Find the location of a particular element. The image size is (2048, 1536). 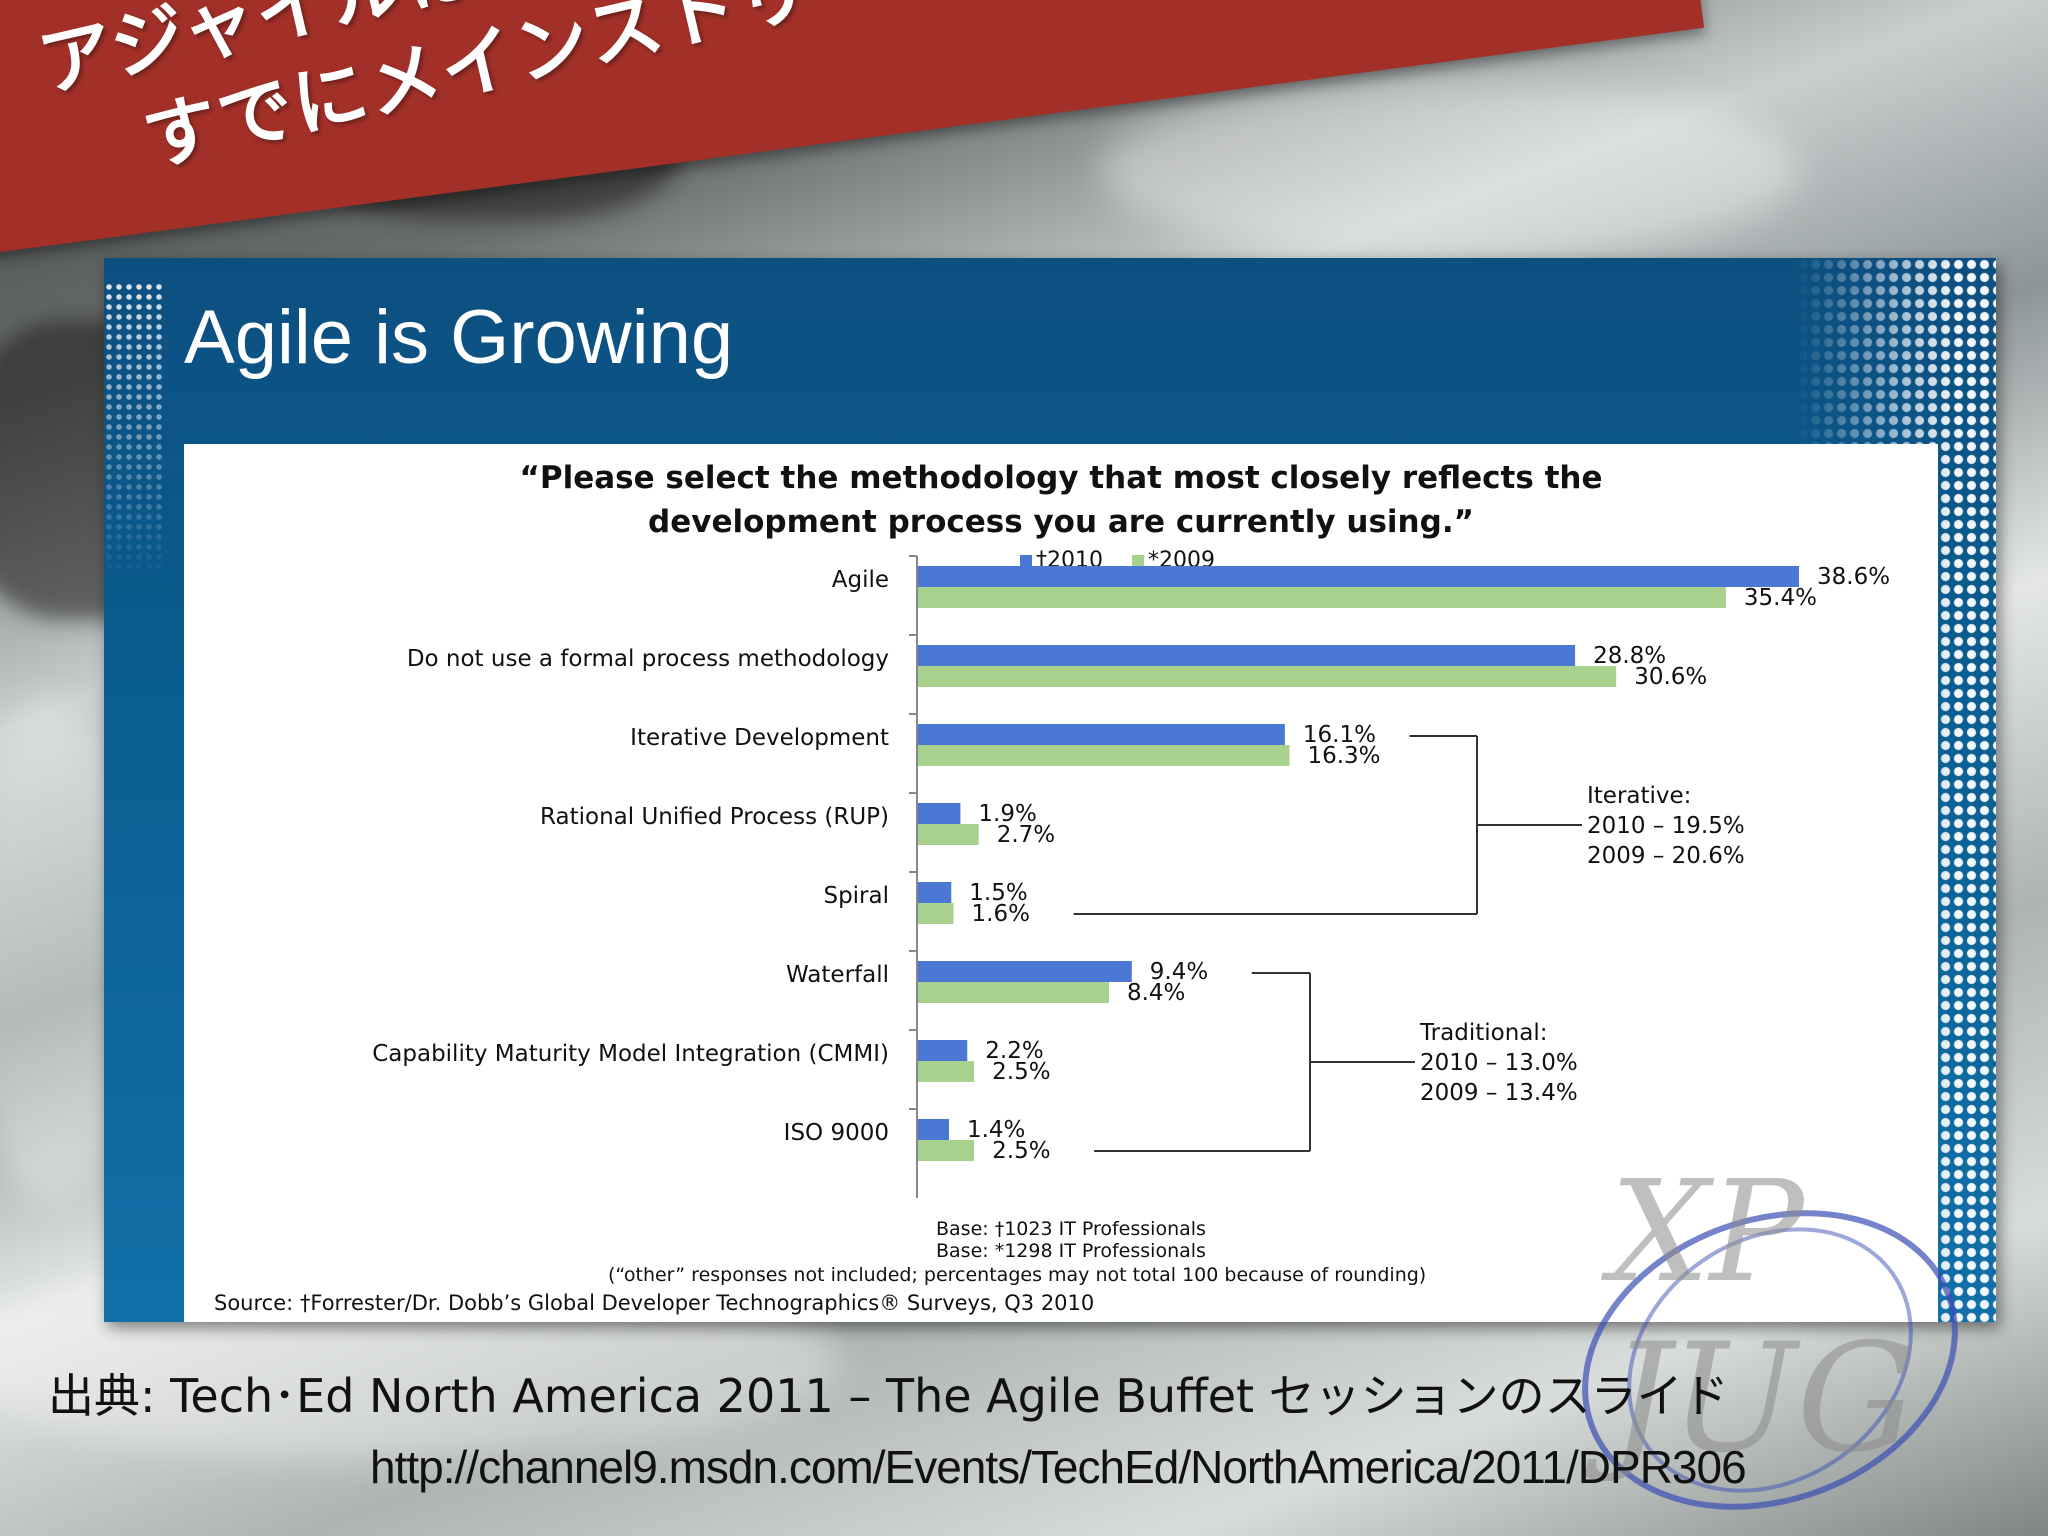

data-label: 30.6% is located at coordinates (1670, 677).